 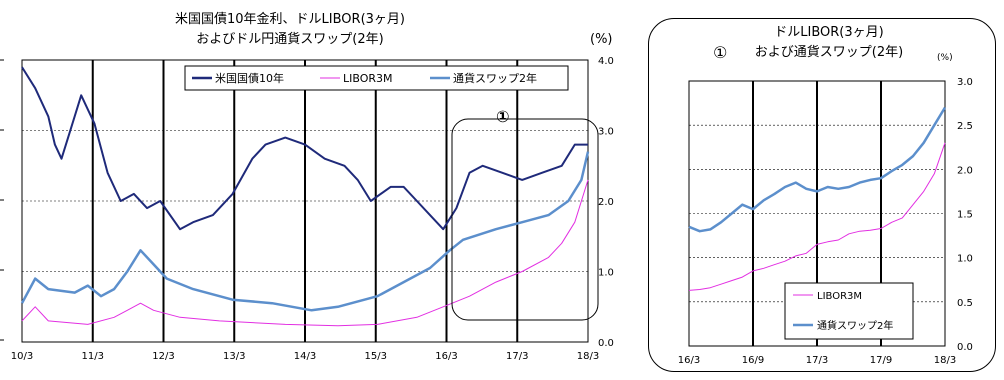 I want to click on x-tick-label: 13/3, so click(x=234, y=356).